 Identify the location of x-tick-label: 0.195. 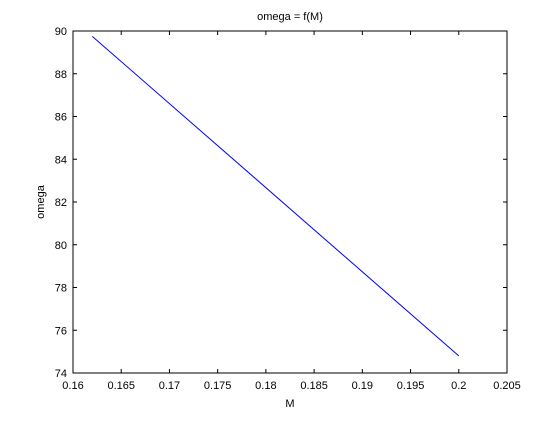
(411, 386).